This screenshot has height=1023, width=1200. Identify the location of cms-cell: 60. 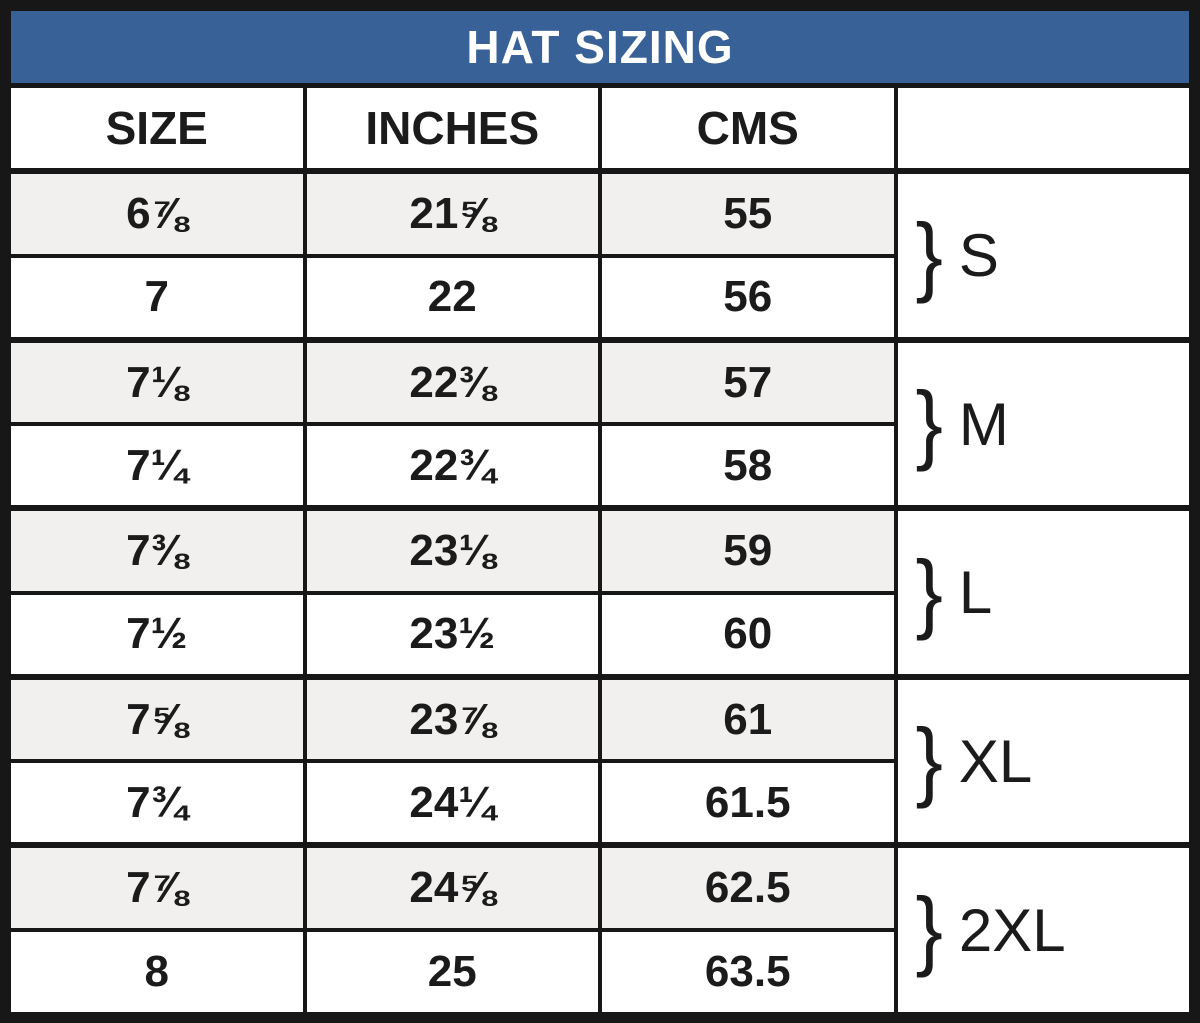
(748, 634).